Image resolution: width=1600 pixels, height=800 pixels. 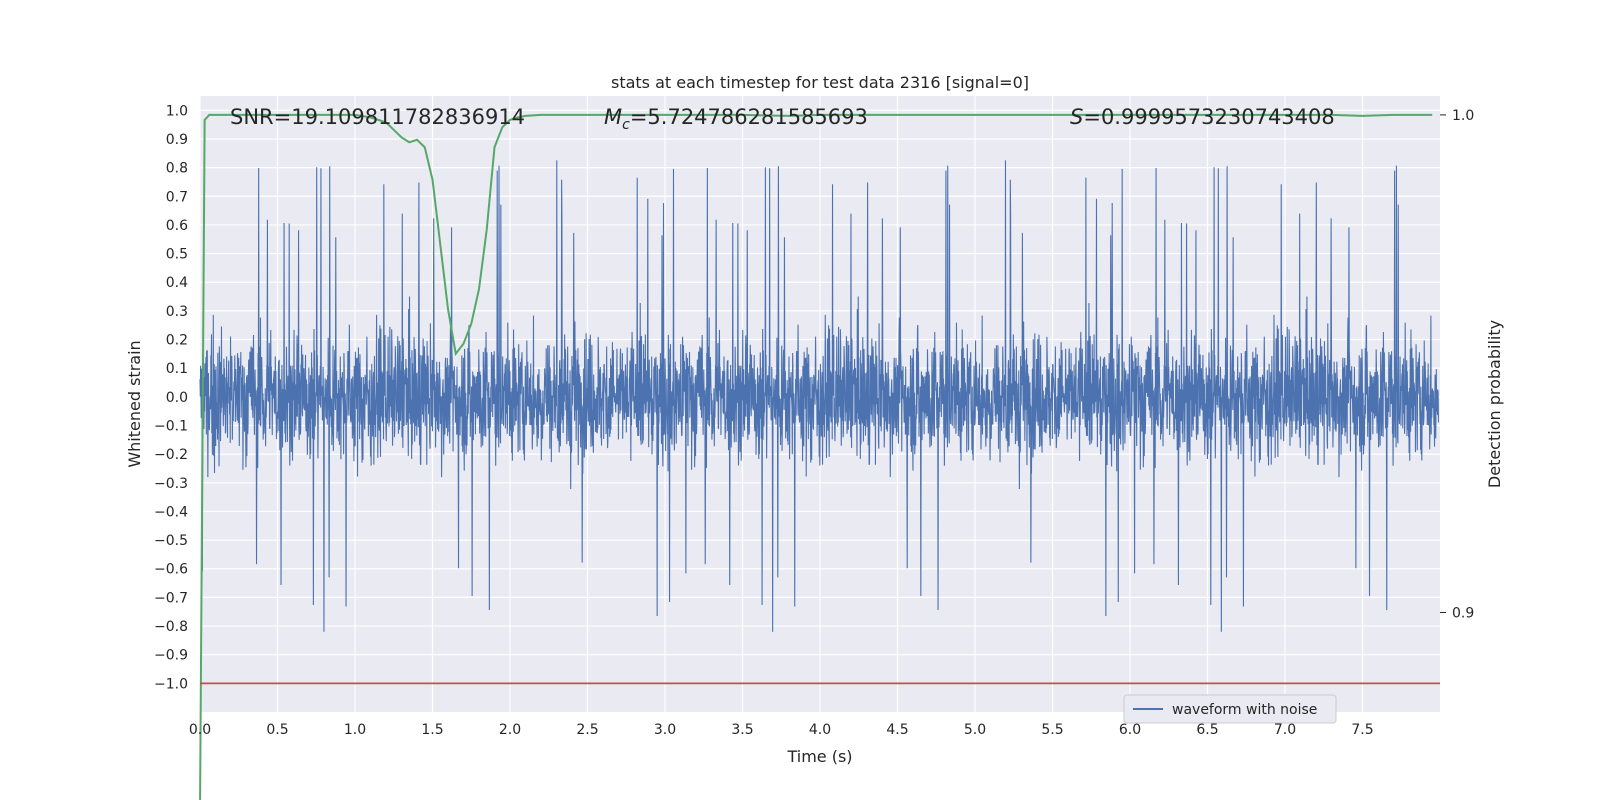 What do you see at coordinates (277, 730) in the screenshot?
I see `x-tick-label: 0.5` at bounding box center [277, 730].